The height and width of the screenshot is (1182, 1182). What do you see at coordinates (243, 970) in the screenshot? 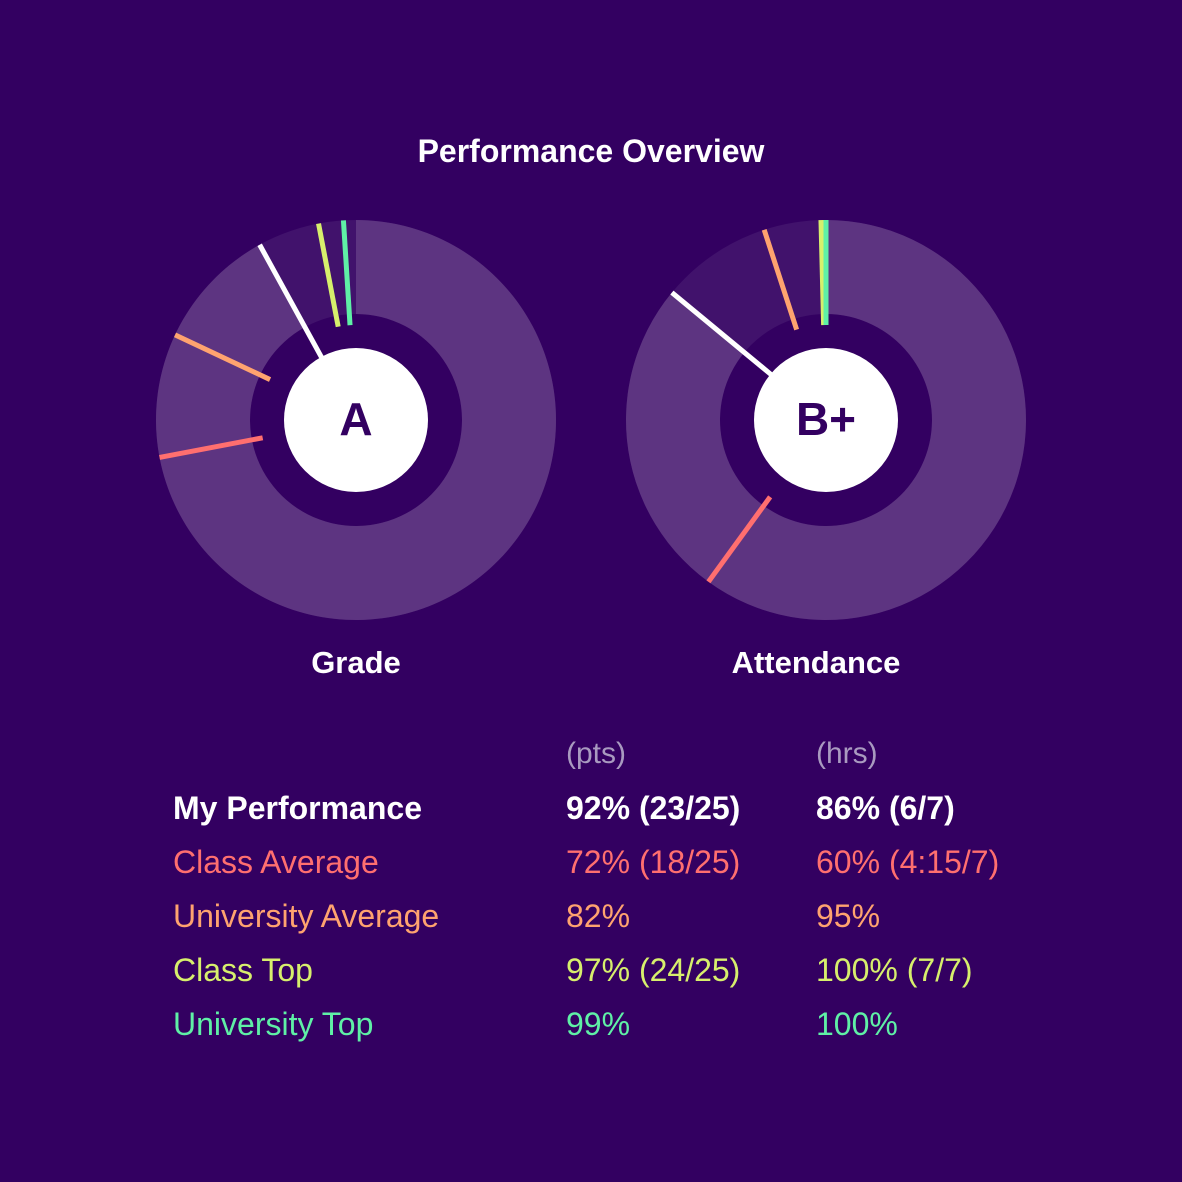
I see `legend-name: Class Top` at bounding box center [243, 970].